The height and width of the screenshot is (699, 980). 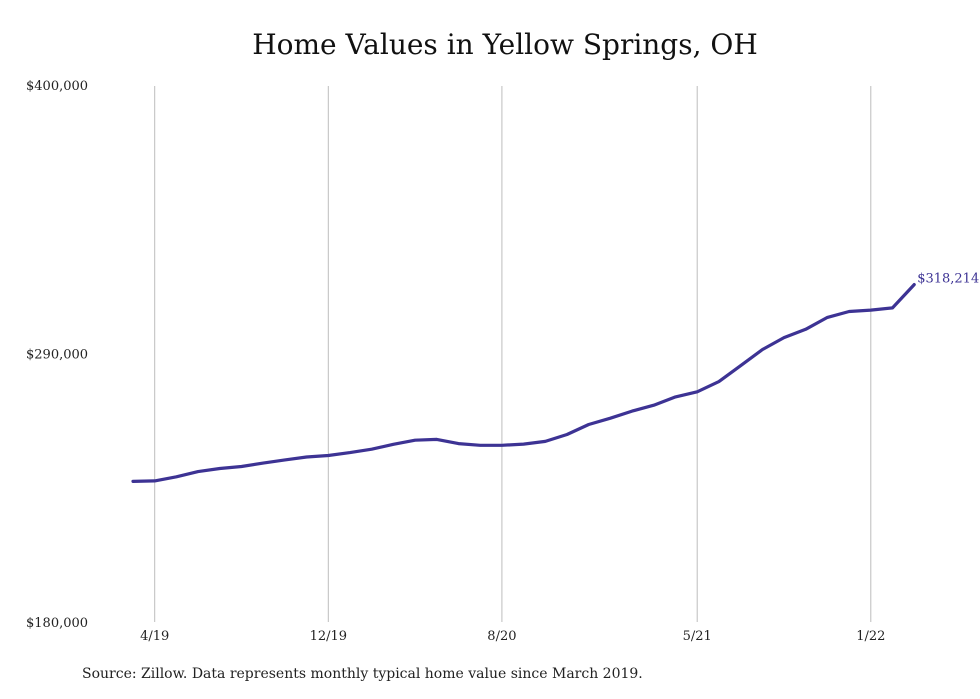 What do you see at coordinates (697, 636) in the screenshot?
I see `x-tick-label: 5/21` at bounding box center [697, 636].